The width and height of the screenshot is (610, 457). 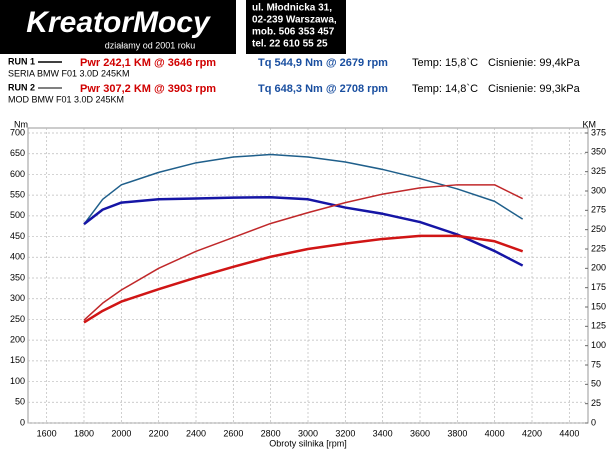 What do you see at coordinates (21, 61) in the screenshot?
I see `run-label: RUN 1` at bounding box center [21, 61].